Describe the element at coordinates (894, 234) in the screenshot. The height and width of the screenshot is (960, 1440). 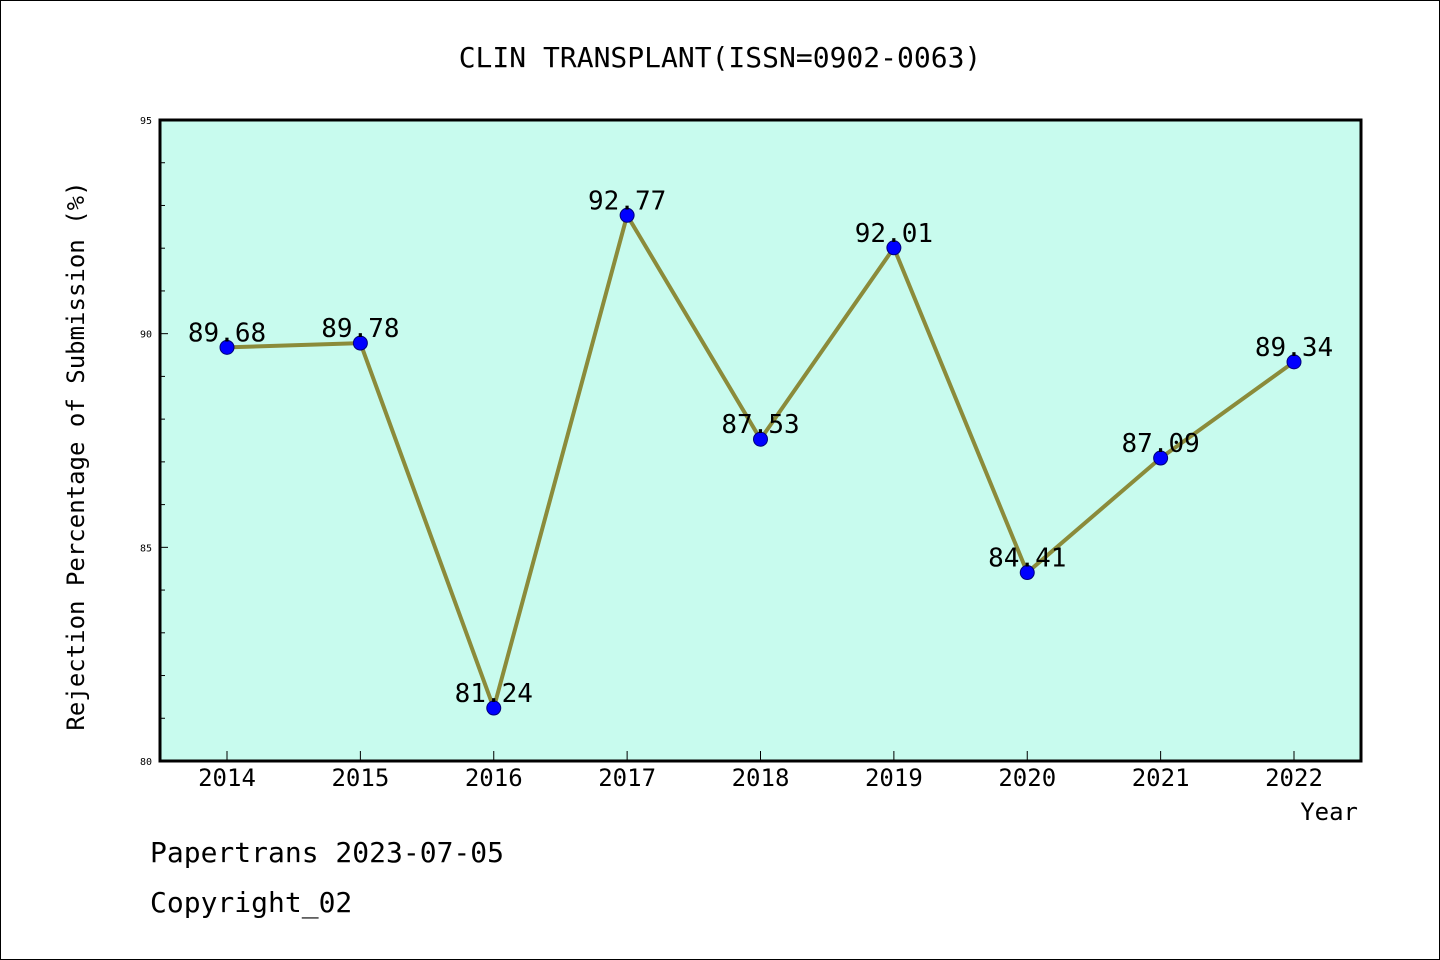
I see `data-label: 92.01` at that location.